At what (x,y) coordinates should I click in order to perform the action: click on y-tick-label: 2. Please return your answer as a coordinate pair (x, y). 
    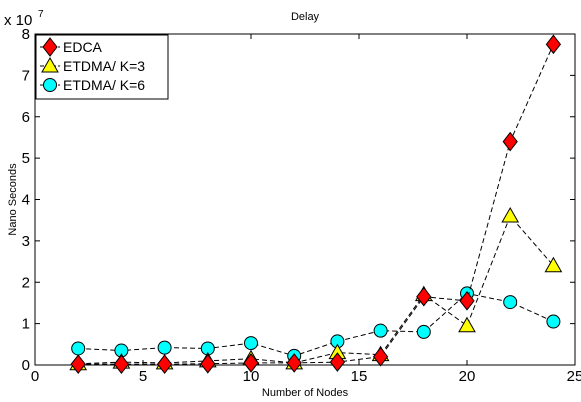
    Looking at the image, I should click on (26, 282).